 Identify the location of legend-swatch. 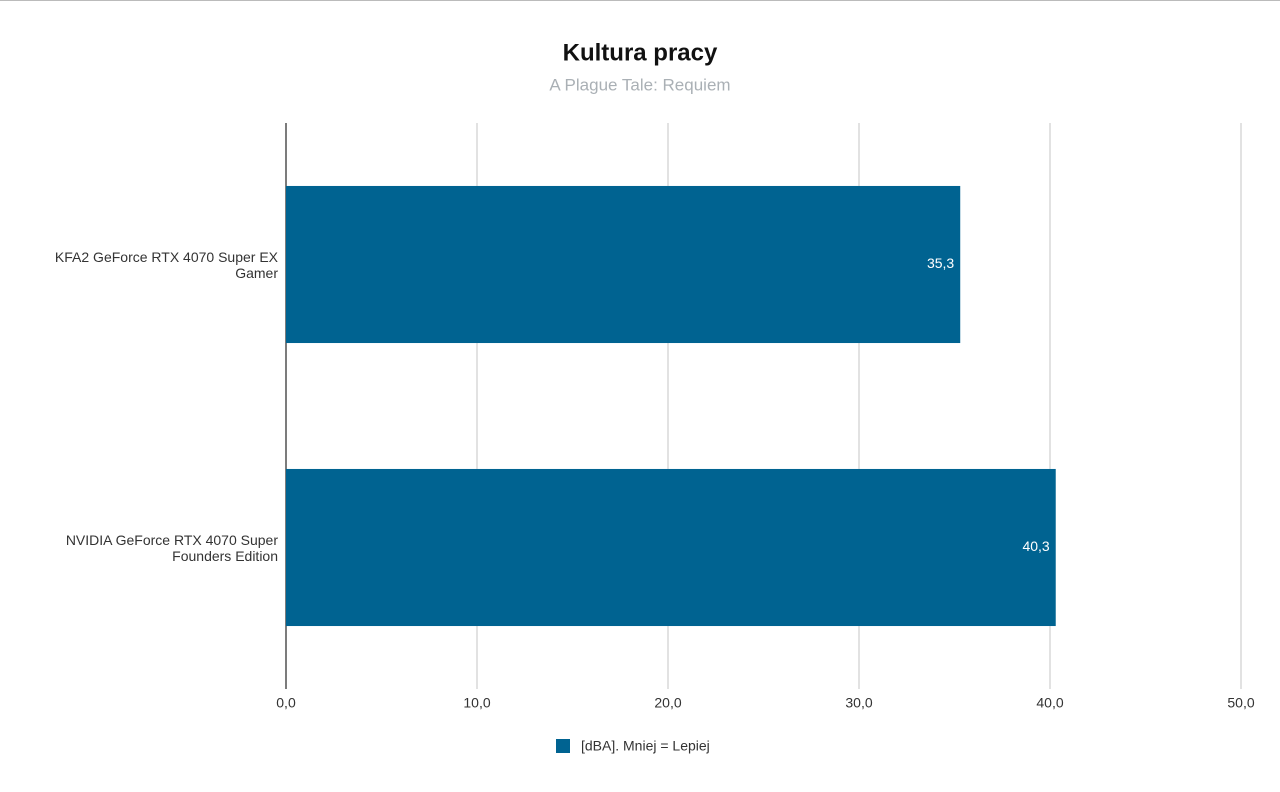
(563, 746).